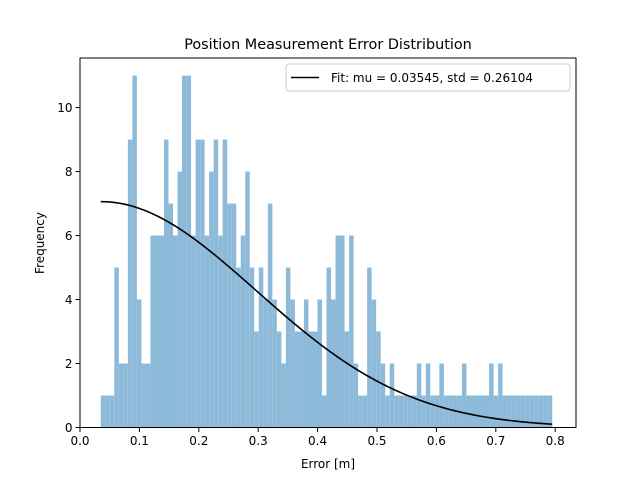 The image size is (640, 480). Describe the element at coordinates (432, 78) in the screenshot. I see `legend-label: Fit: mu = 0.03545, std = 0.26104` at that location.